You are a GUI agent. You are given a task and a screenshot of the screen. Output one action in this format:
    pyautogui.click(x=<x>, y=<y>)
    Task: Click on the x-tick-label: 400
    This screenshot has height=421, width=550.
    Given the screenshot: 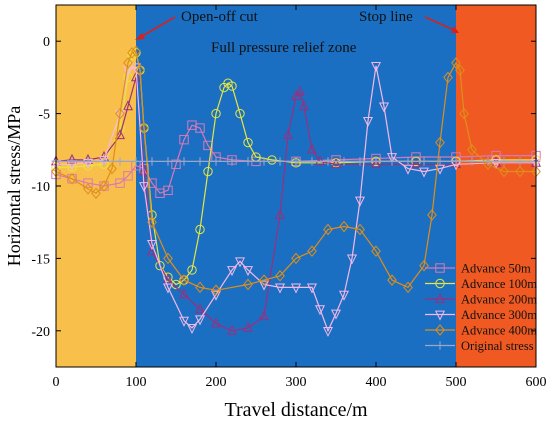 What is the action you would take?
    pyautogui.click(x=376, y=382)
    